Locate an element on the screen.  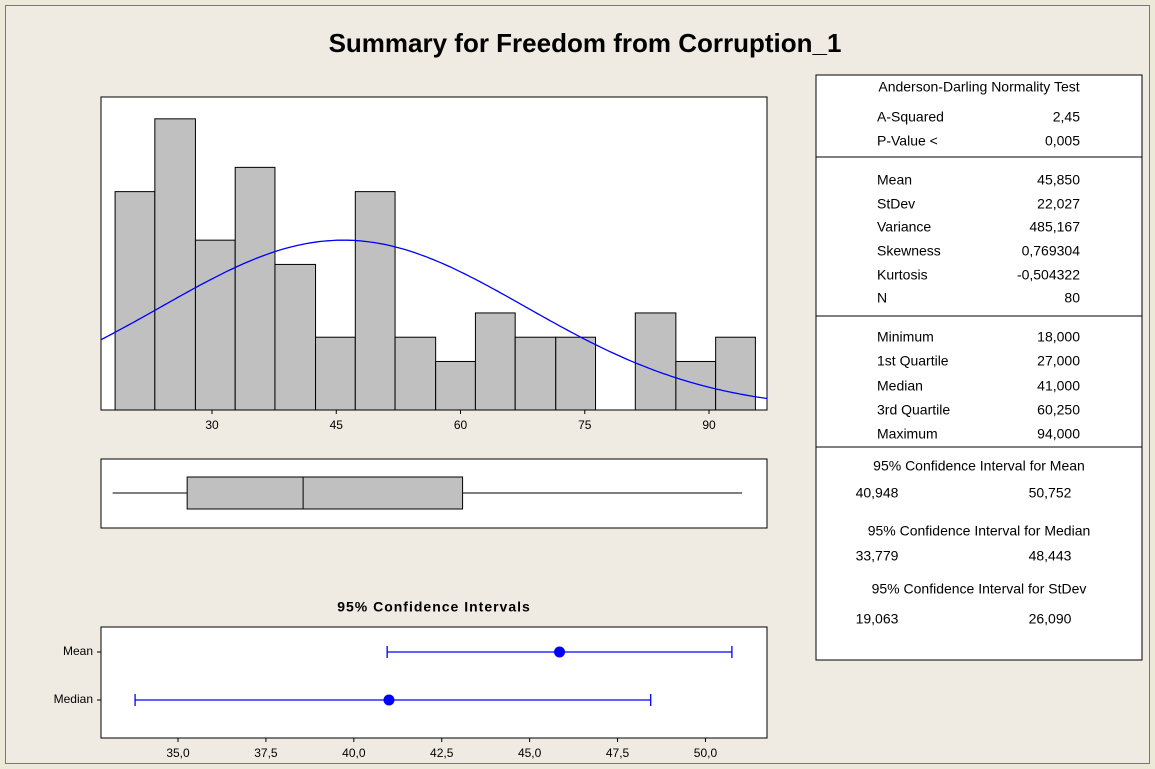
interval-header: 95% Confidence Interval for StDev is located at coordinates (979, 589).